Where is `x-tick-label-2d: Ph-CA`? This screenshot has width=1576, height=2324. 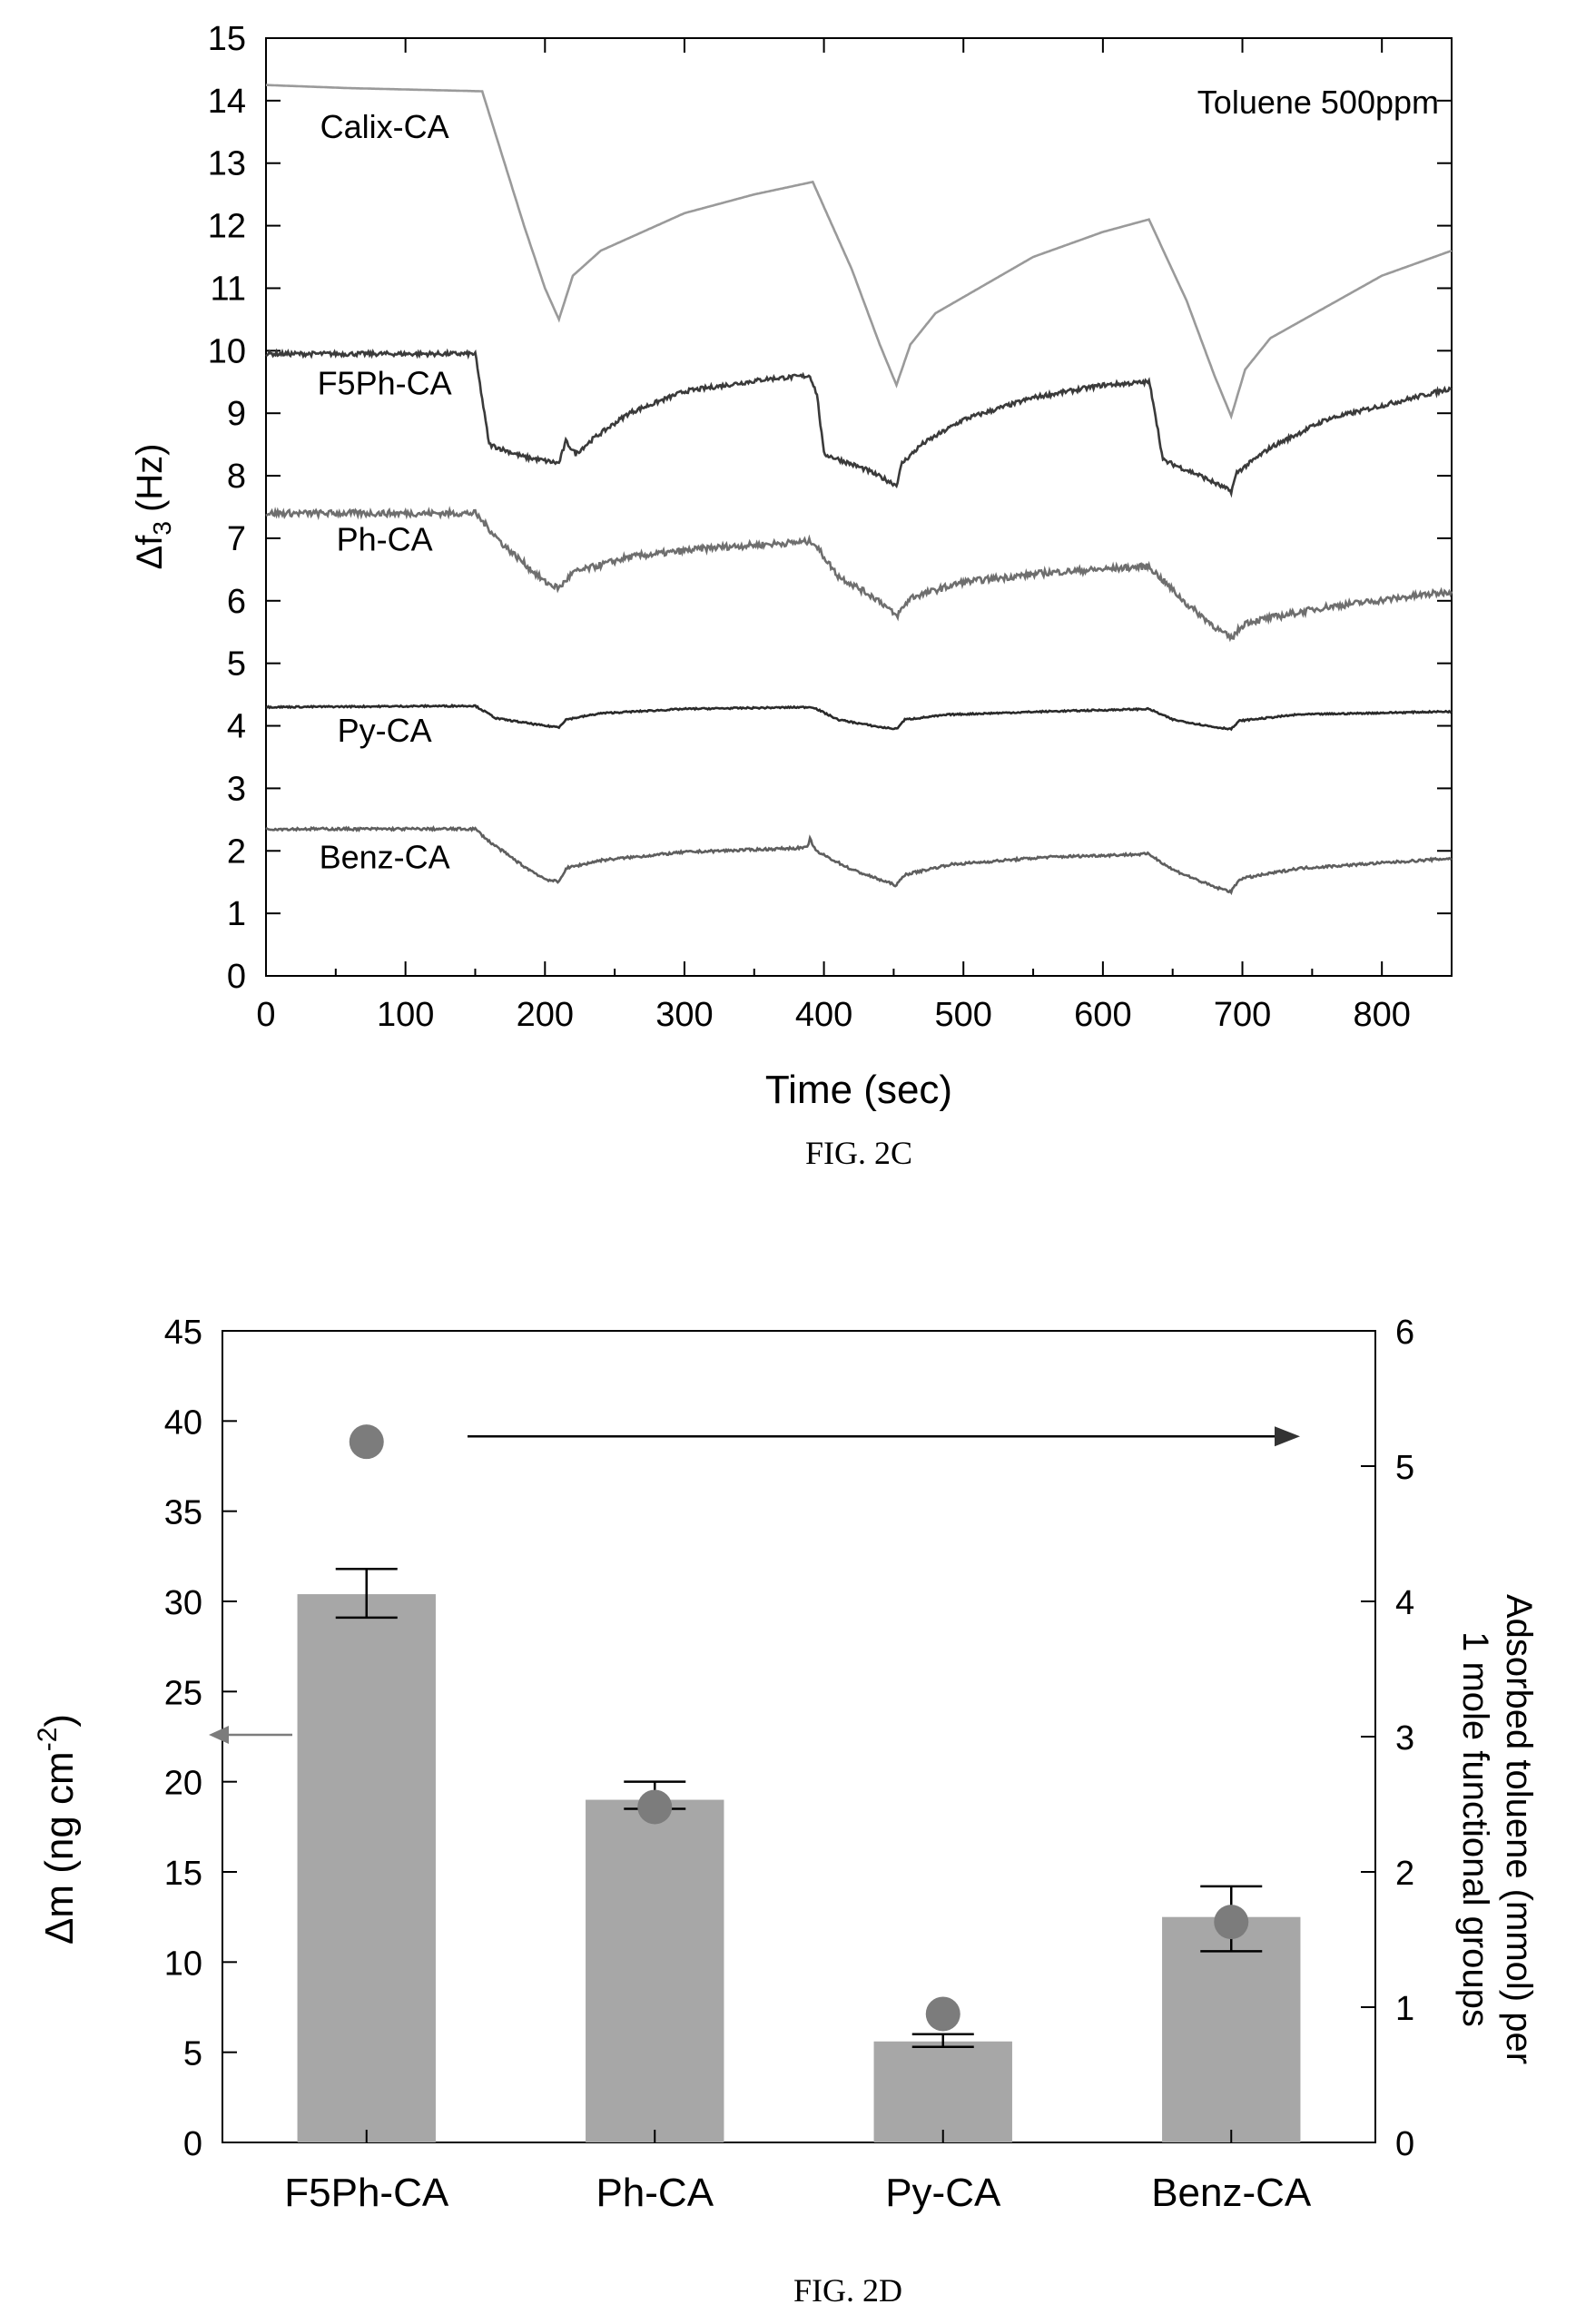
x-tick-label-2d: Ph-CA is located at coordinates (655, 2193).